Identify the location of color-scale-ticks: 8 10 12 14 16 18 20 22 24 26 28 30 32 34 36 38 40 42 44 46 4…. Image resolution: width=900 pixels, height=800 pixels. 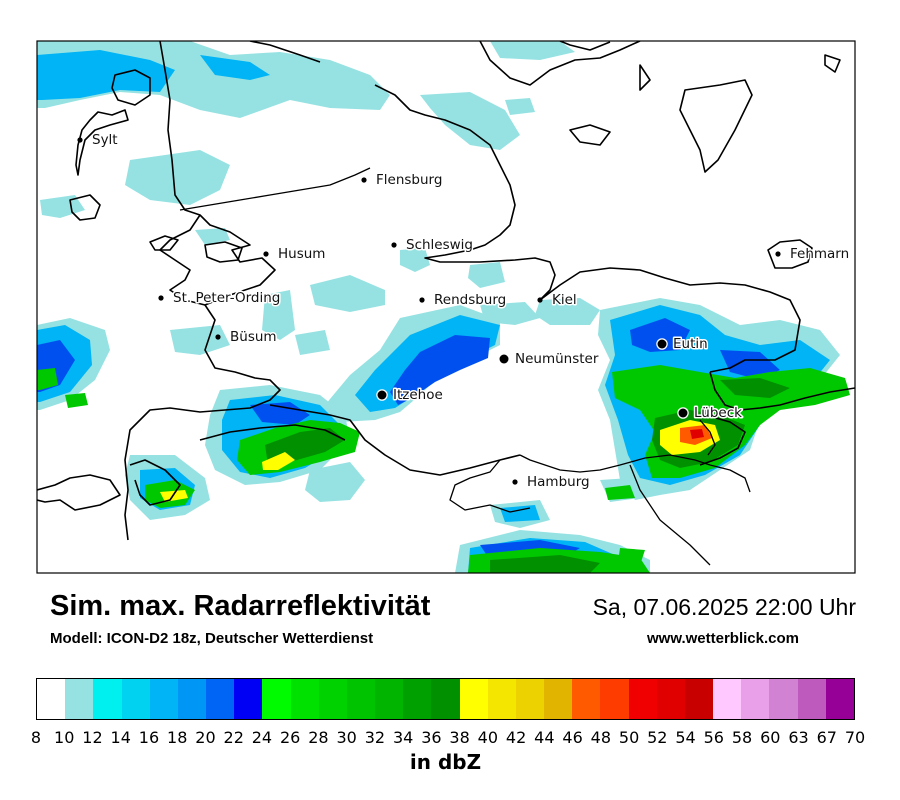
(448, 739).